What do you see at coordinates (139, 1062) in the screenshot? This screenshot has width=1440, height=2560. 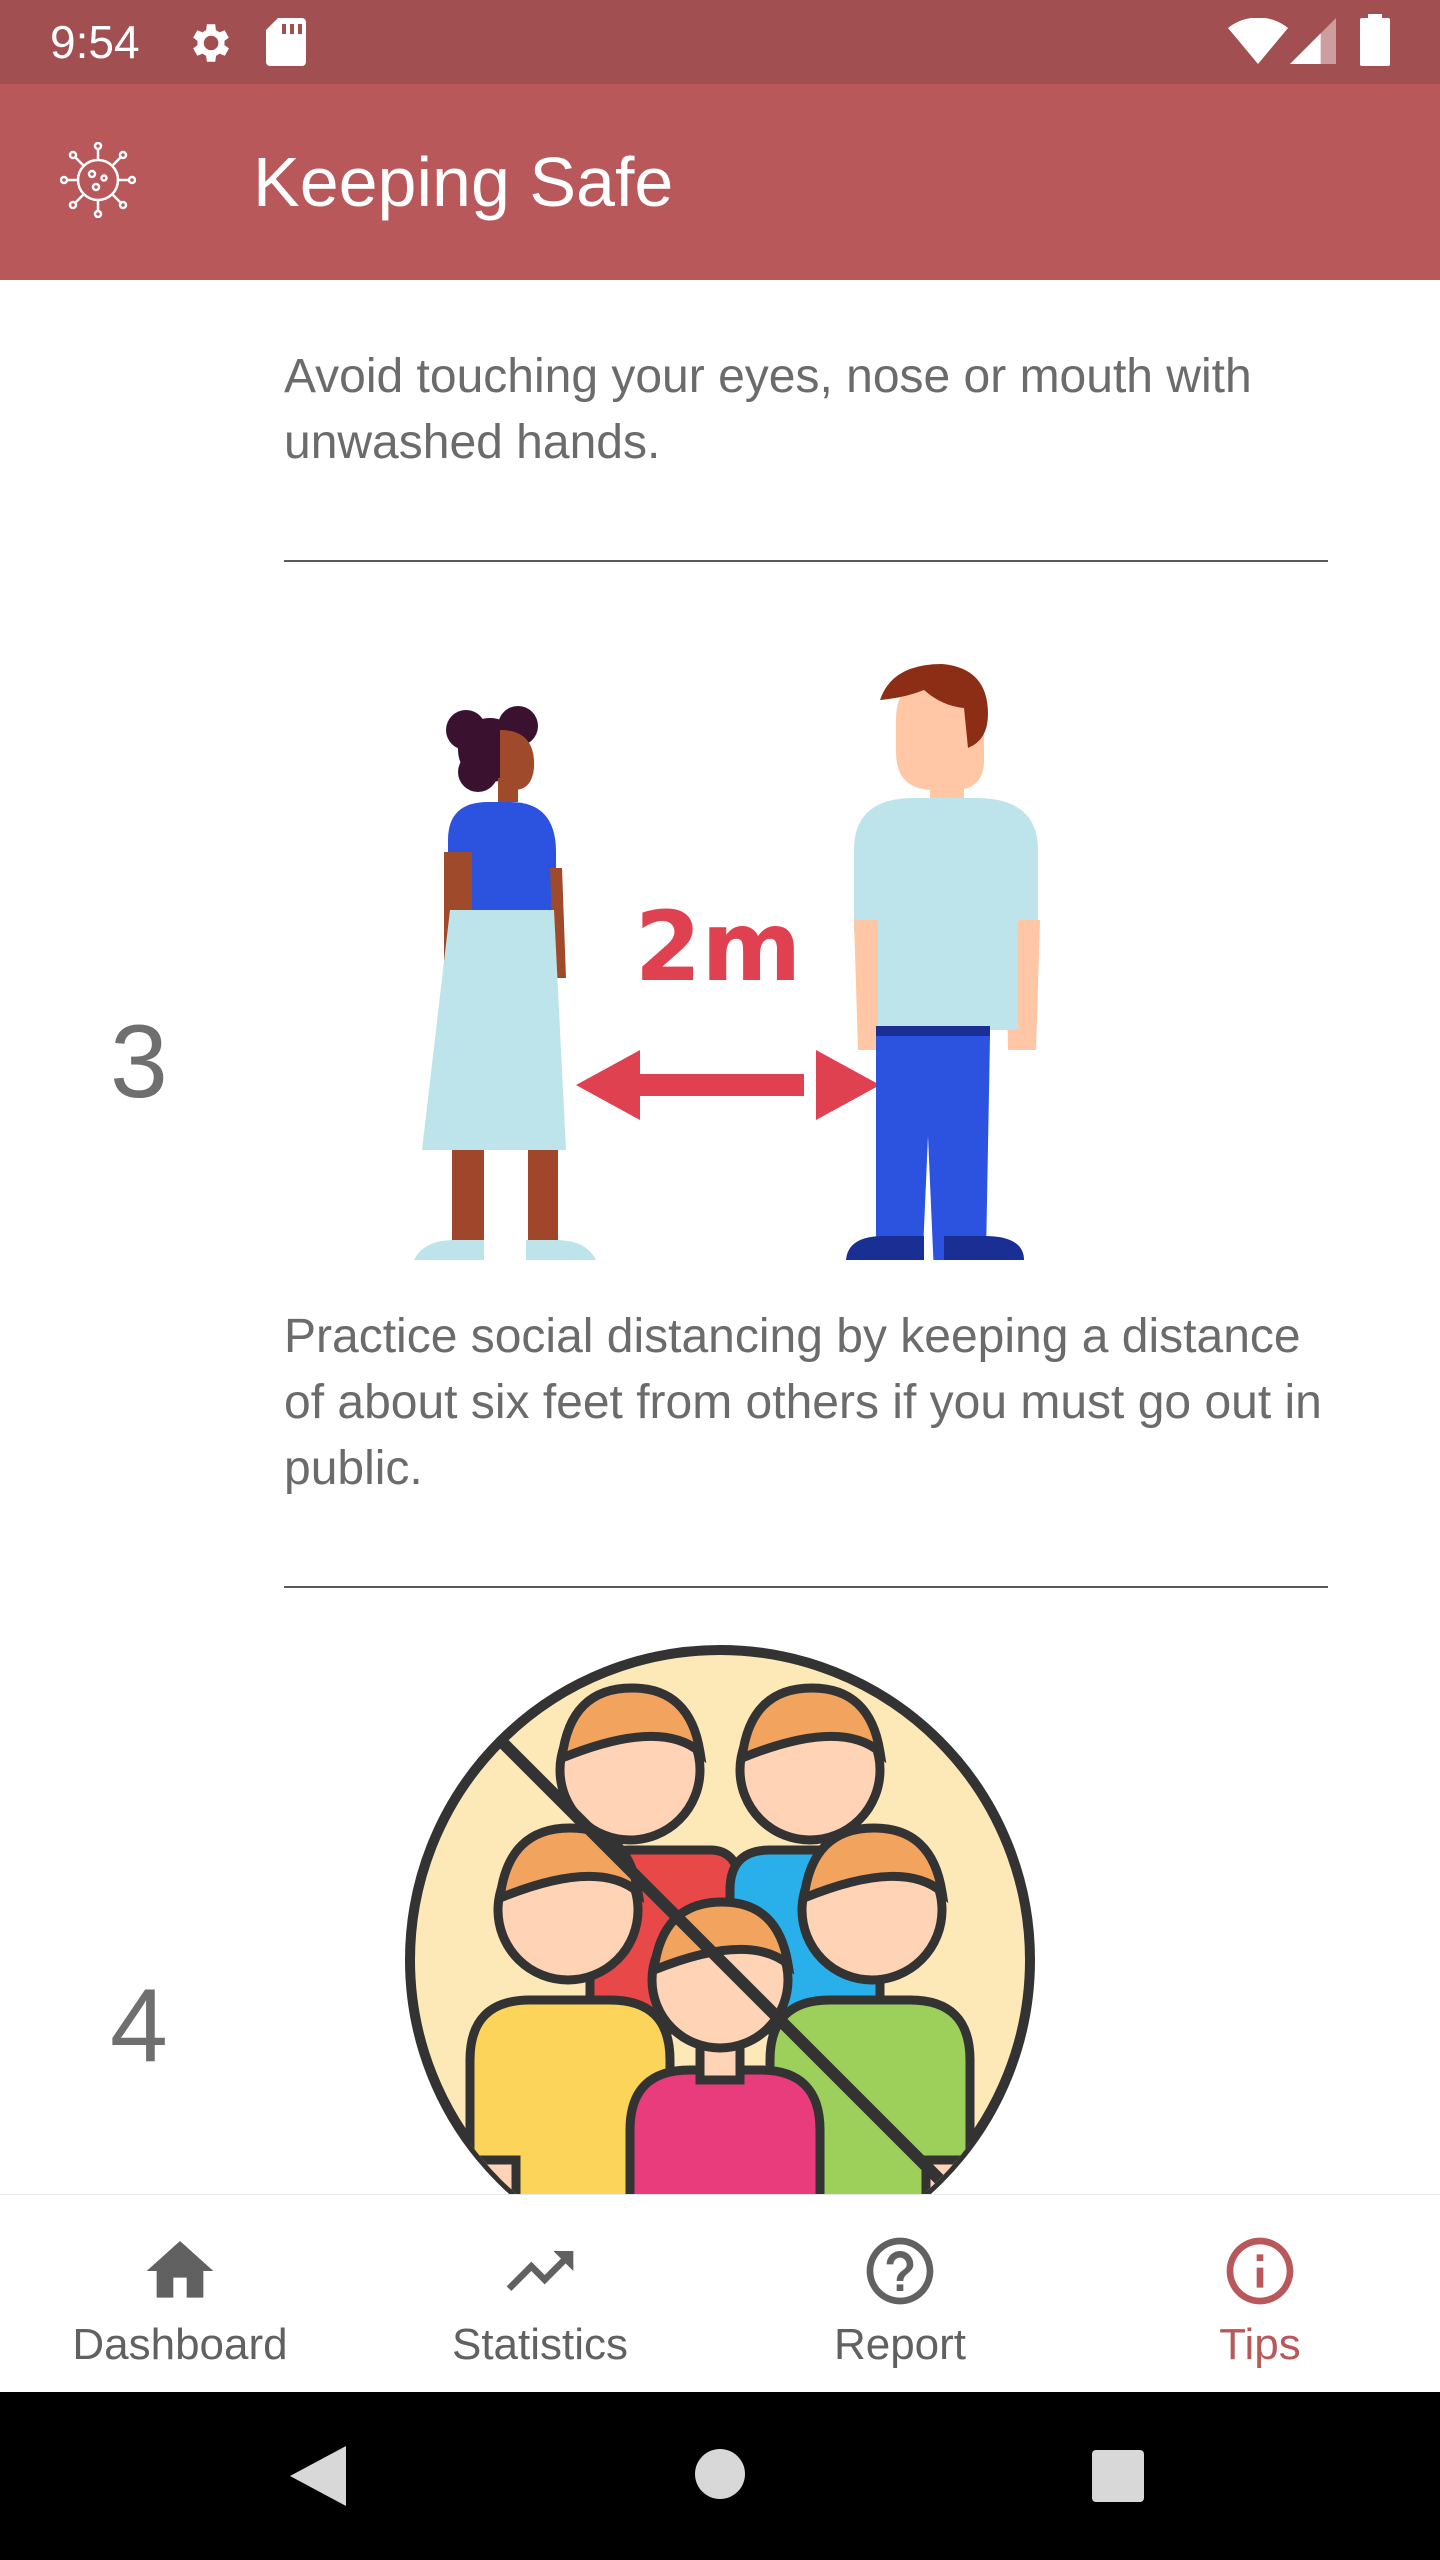 I see `tip-number: 3` at bounding box center [139, 1062].